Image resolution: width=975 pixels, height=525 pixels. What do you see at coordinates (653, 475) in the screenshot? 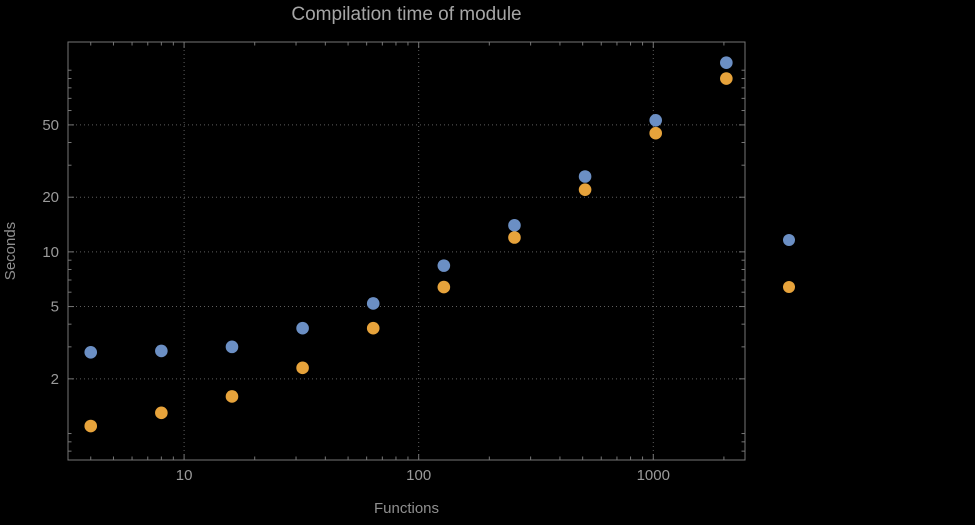
I see `x-tick-label: 1000` at bounding box center [653, 475].